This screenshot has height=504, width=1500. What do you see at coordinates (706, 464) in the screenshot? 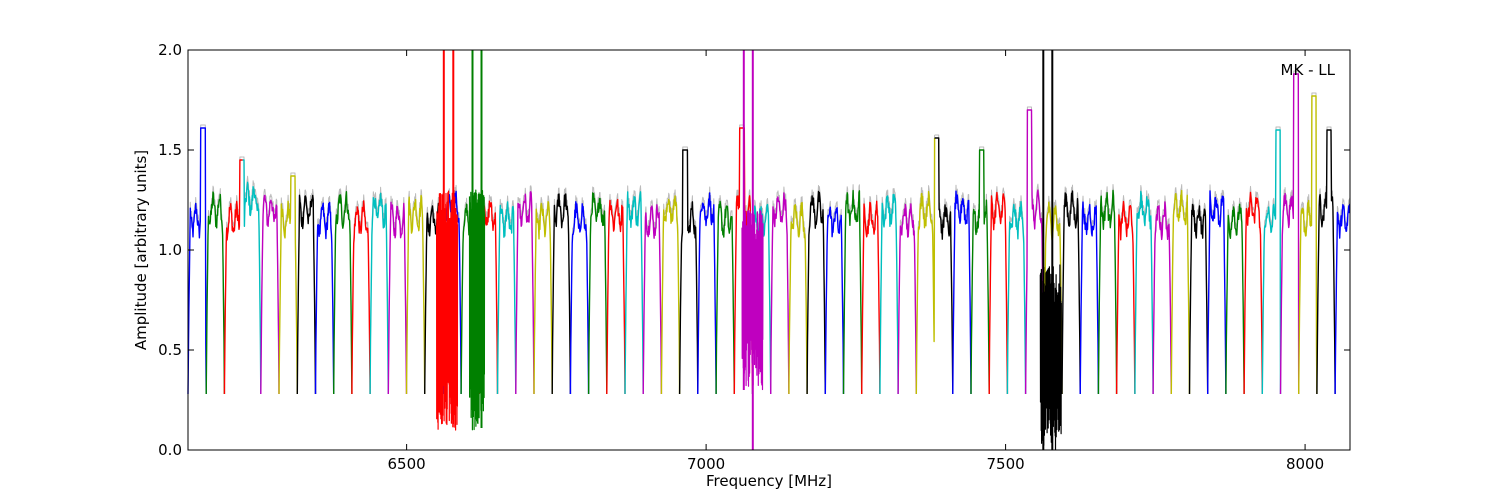
I see `x-tick-label: 7000` at bounding box center [706, 464].